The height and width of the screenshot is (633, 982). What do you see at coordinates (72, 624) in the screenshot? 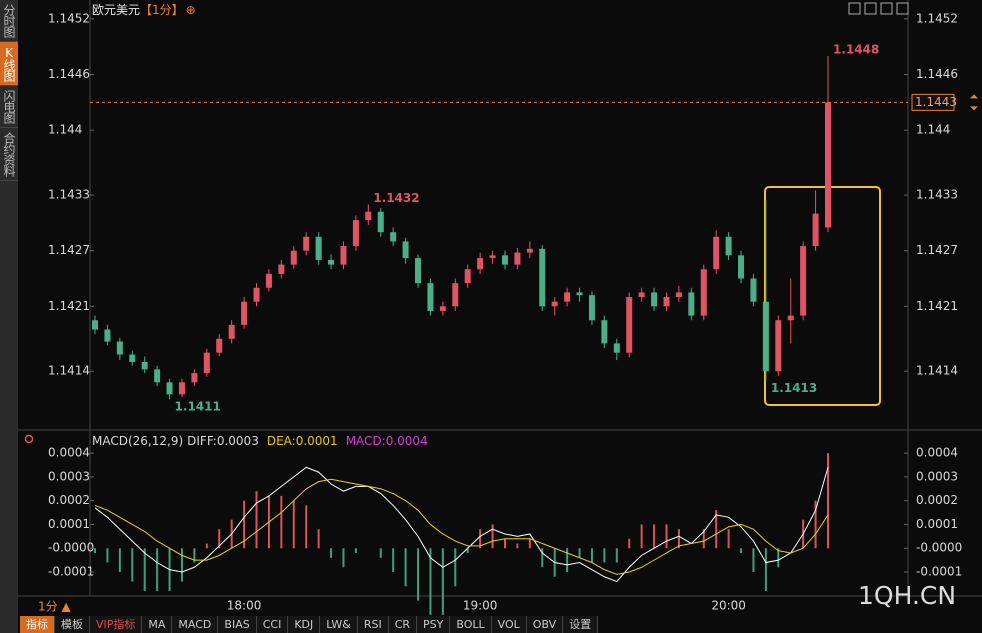
I see `toolbar-item: 模板` at bounding box center [72, 624].